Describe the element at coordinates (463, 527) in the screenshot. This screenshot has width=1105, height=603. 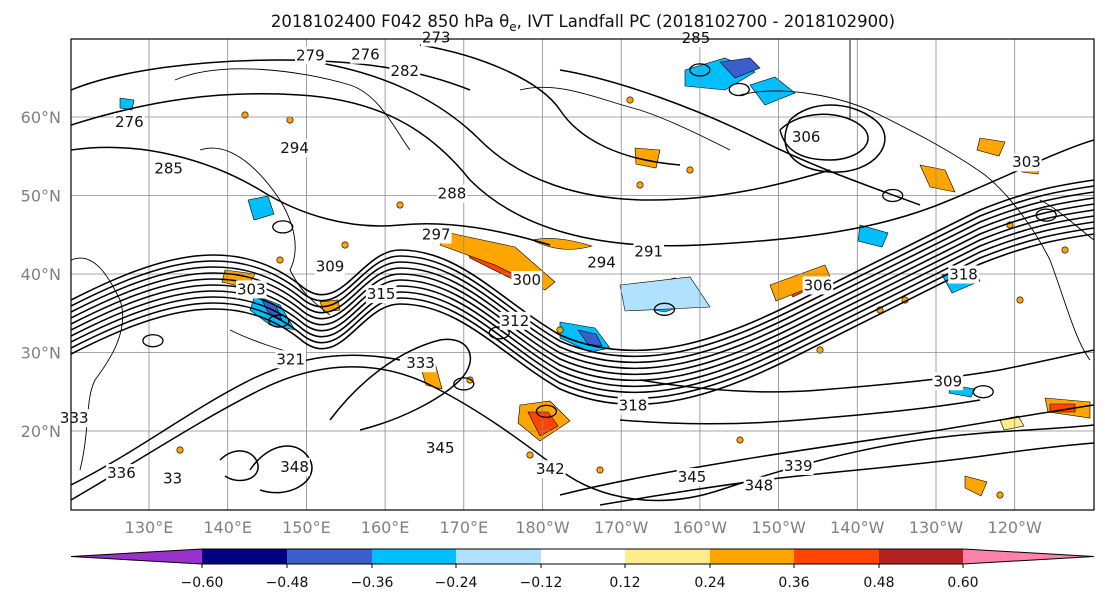
I see `lon-label: 170°E` at that location.